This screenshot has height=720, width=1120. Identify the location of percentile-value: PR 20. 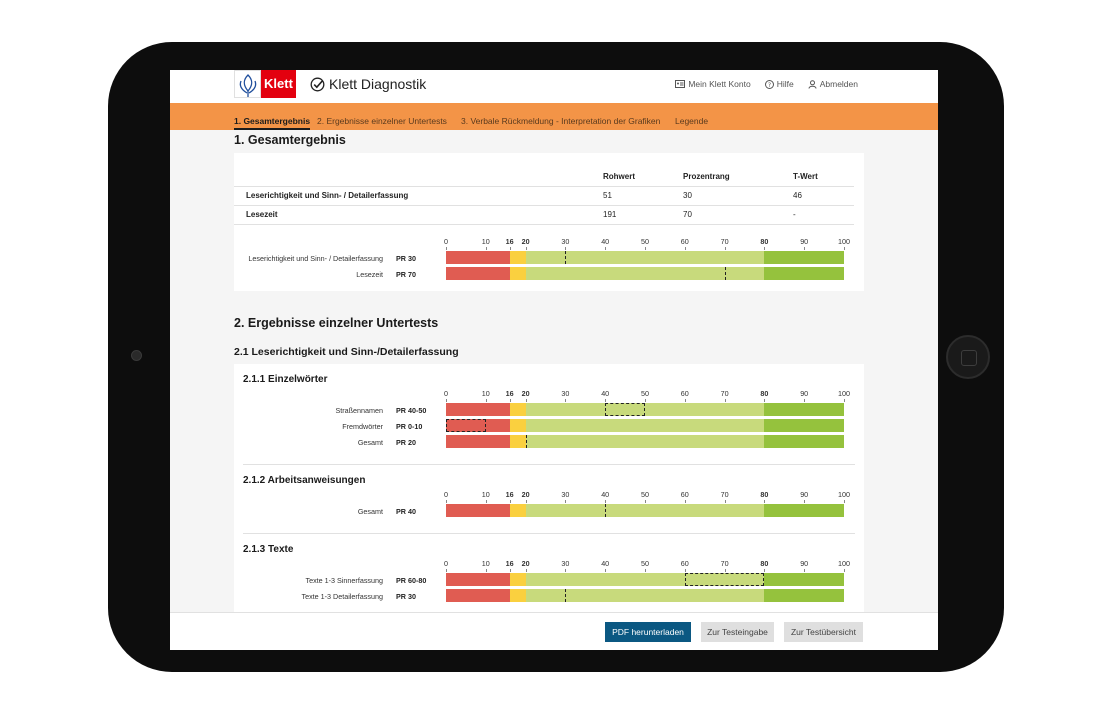
(406, 442).